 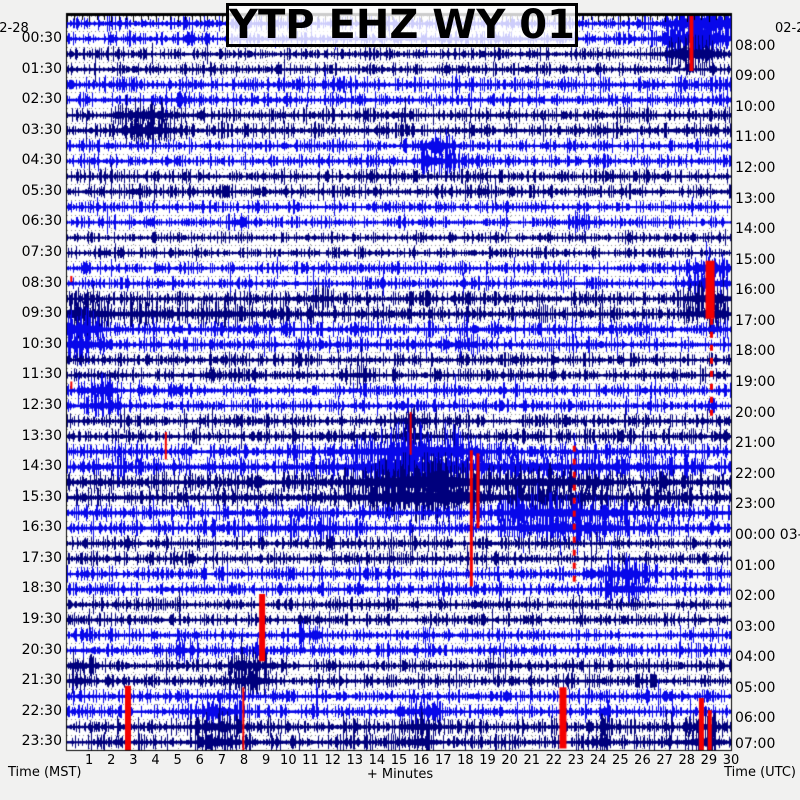 I want to click on minute-label: 4, so click(x=155, y=760).